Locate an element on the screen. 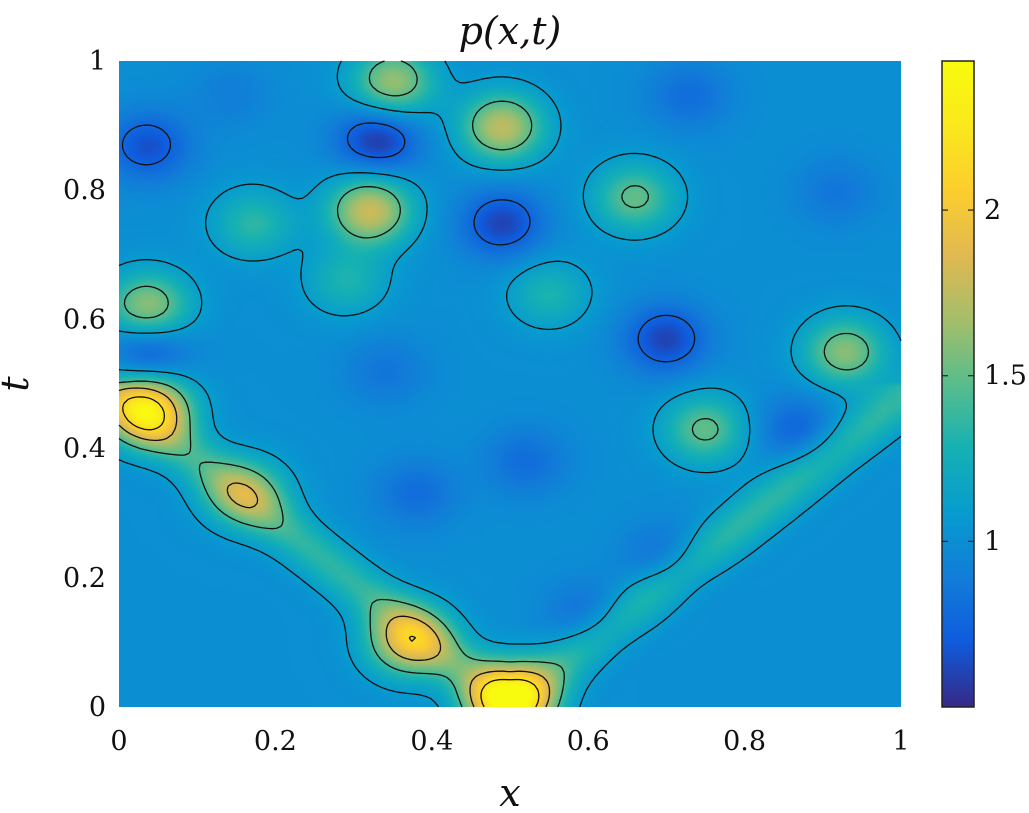 This screenshot has height=813, width=1029. y-tick-label: 0.4 is located at coordinates (84, 449).